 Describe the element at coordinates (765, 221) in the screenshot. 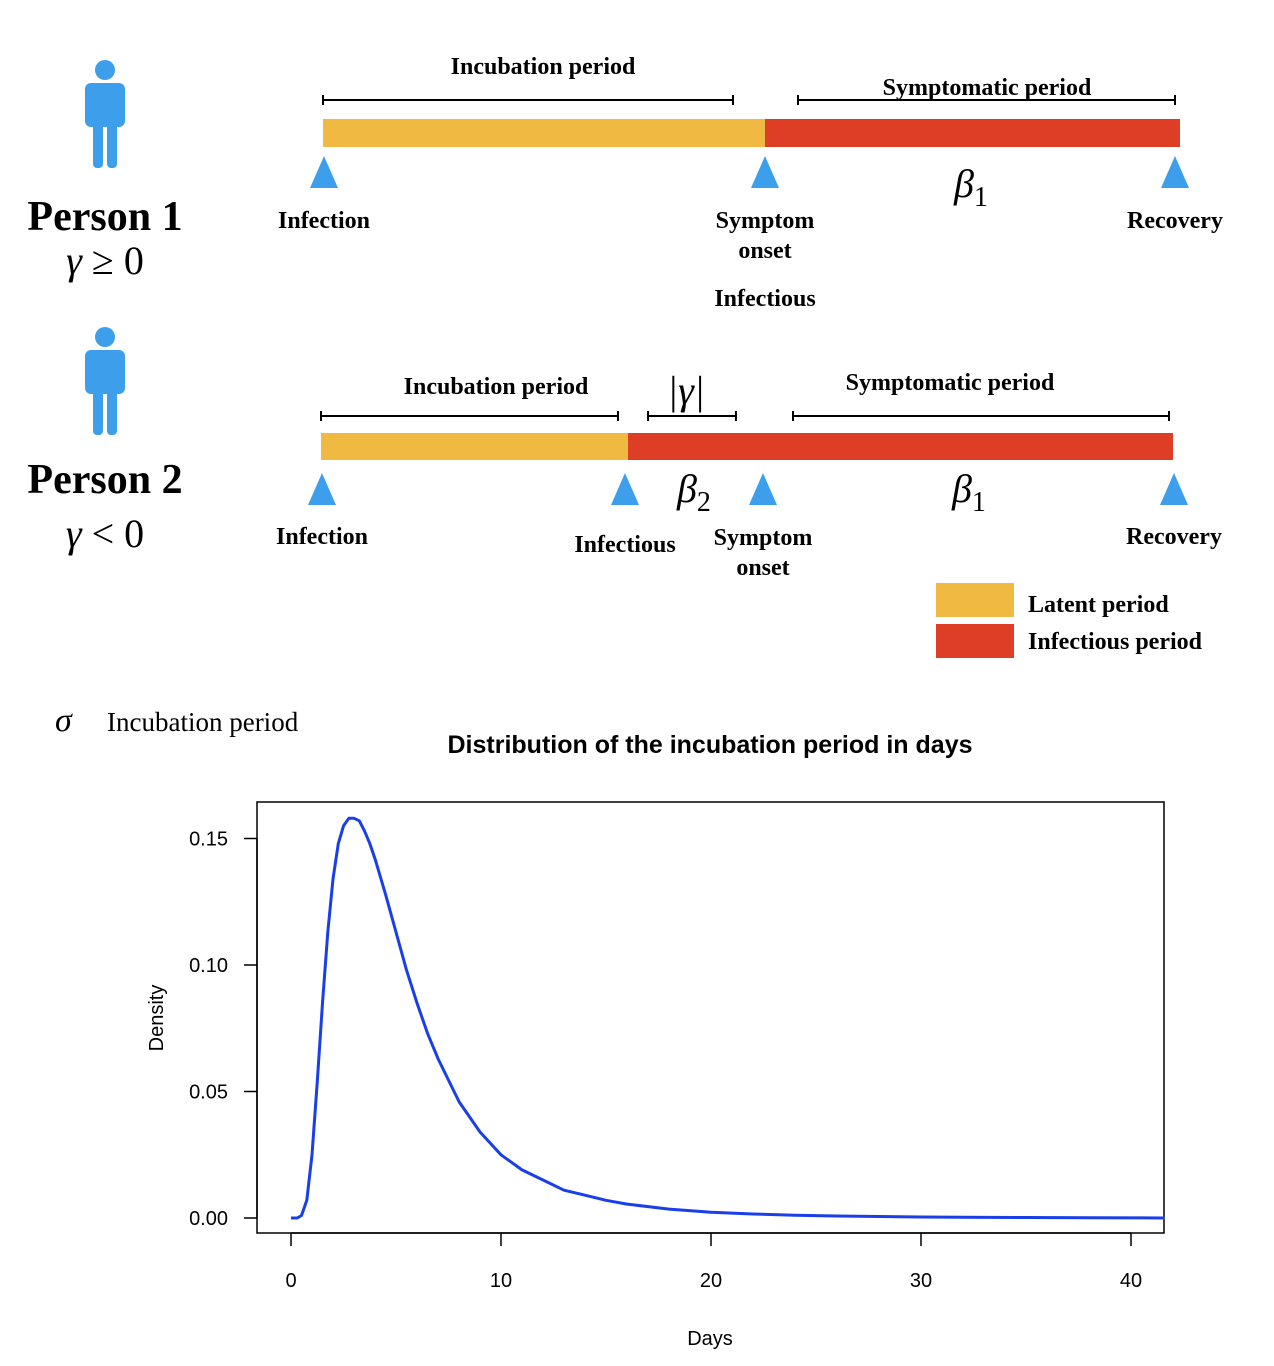

I see `symptom-label-1: Symptom` at that location.